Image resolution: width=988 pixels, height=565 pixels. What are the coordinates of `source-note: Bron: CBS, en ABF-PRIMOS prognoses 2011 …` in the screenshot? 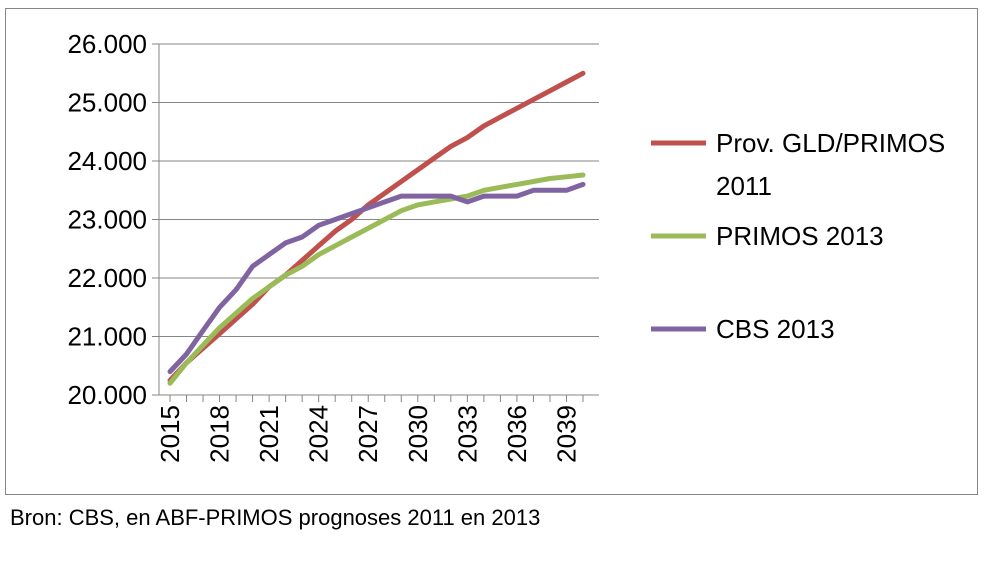 It's located at (275, 517).